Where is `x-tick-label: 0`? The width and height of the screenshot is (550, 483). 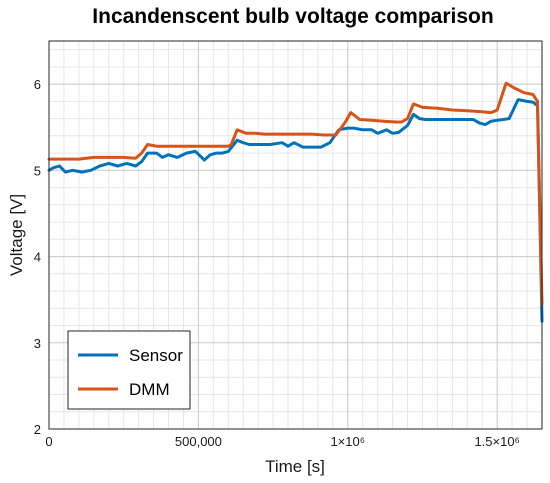
x-tick-label: 0 is located at coordinates (48, 441).